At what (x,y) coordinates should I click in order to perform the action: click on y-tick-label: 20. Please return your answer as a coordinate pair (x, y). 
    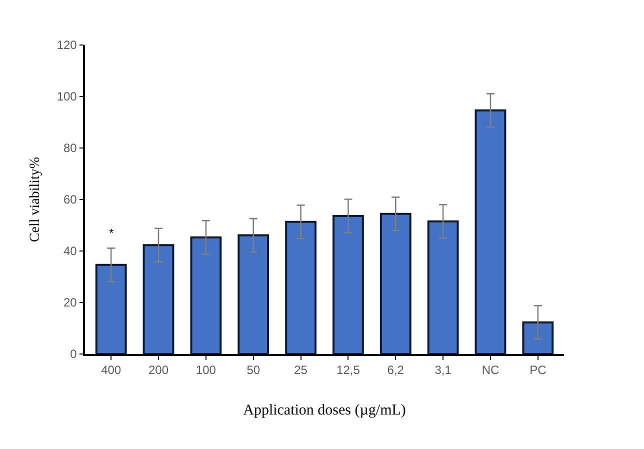
    Looking at the image, I should click on (70, 303).